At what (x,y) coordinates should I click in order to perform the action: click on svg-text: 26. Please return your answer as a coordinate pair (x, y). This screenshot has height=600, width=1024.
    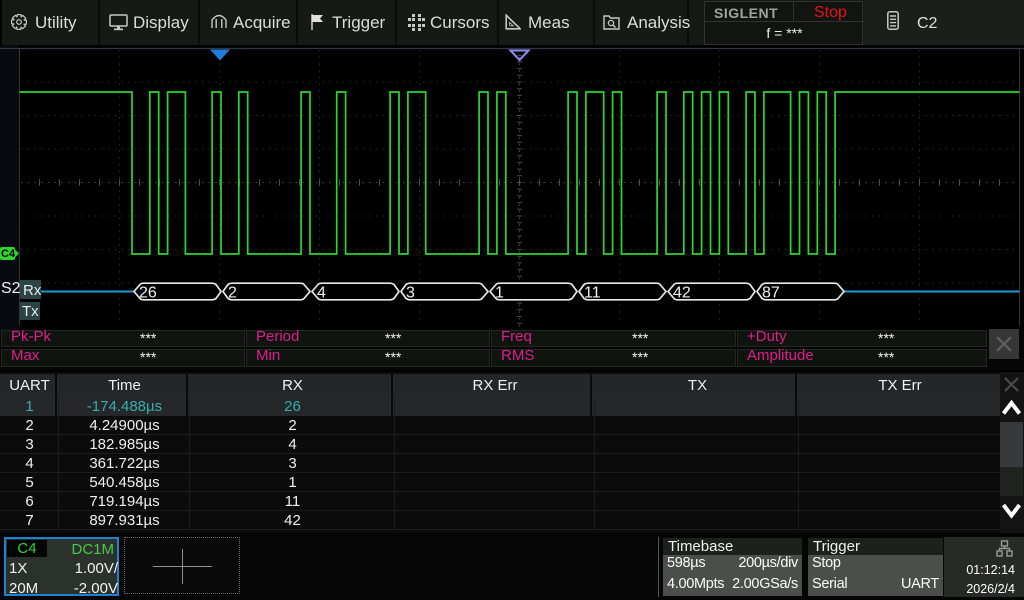
    Looking at the image, I should click on (148, 293).